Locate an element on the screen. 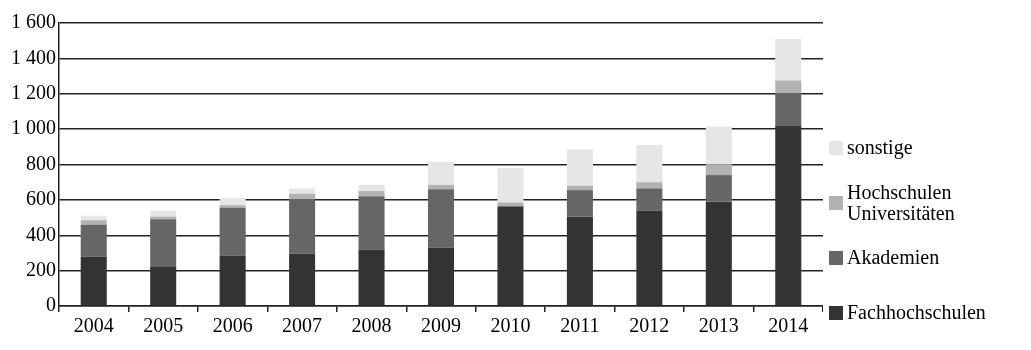 The height and width of the screenshot is (350, 1031). legend-label: sonstige is located at coordinates (880, 147).